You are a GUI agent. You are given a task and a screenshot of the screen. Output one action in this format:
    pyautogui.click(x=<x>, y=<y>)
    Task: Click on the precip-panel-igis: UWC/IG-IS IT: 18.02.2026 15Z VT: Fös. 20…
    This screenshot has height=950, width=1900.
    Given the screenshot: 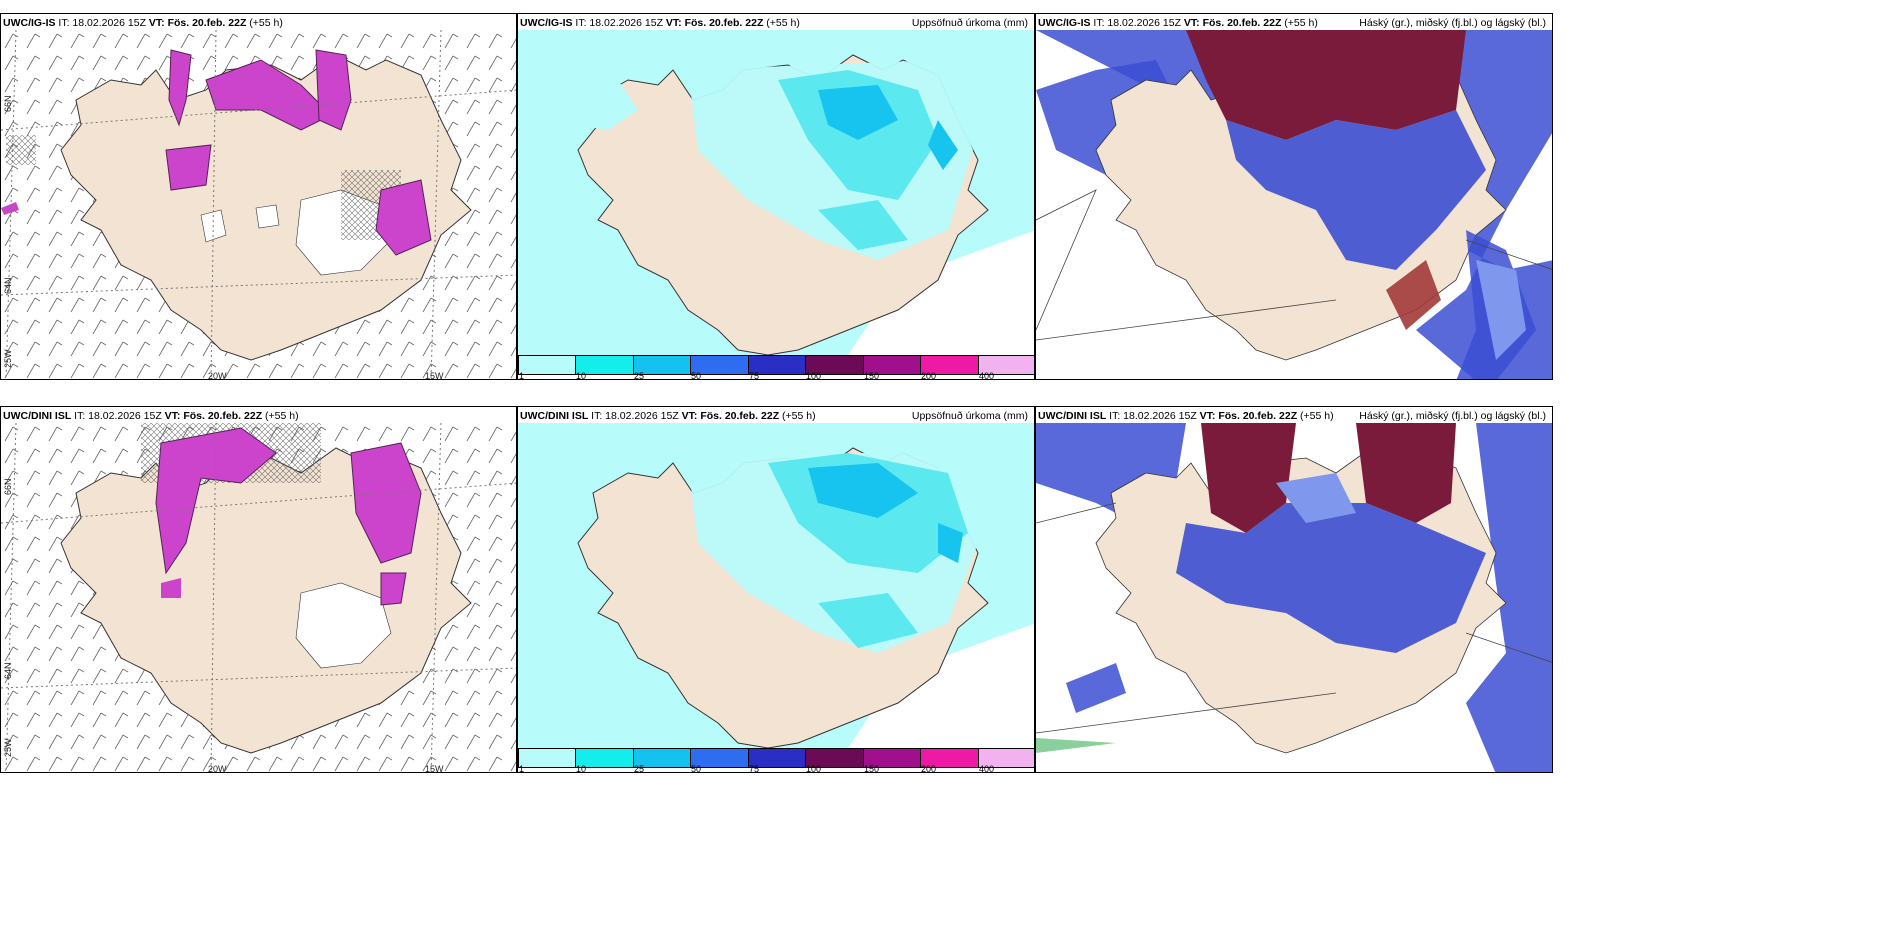 What is the action you would take?
    pyautogui.click(x=776, y=196)
    